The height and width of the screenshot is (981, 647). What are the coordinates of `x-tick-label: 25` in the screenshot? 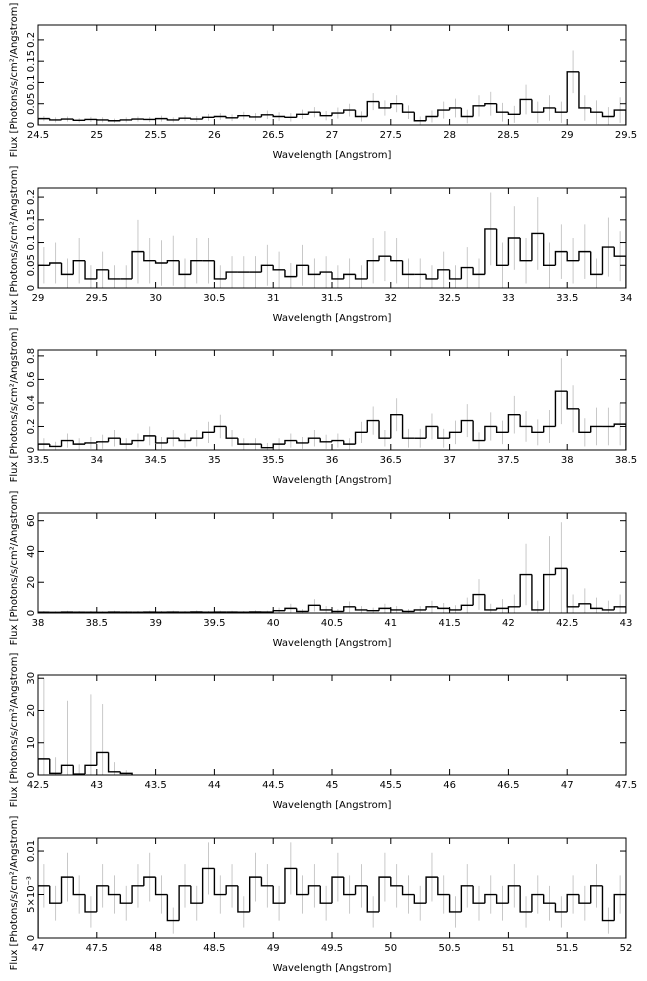 It's located at (96, 135).